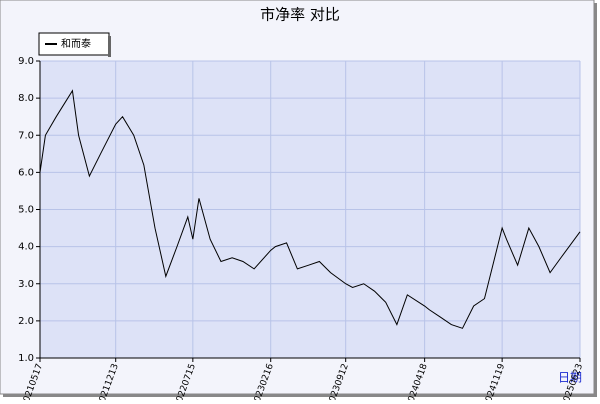  I want to click on legend: 和而泰, so click(74, 44).